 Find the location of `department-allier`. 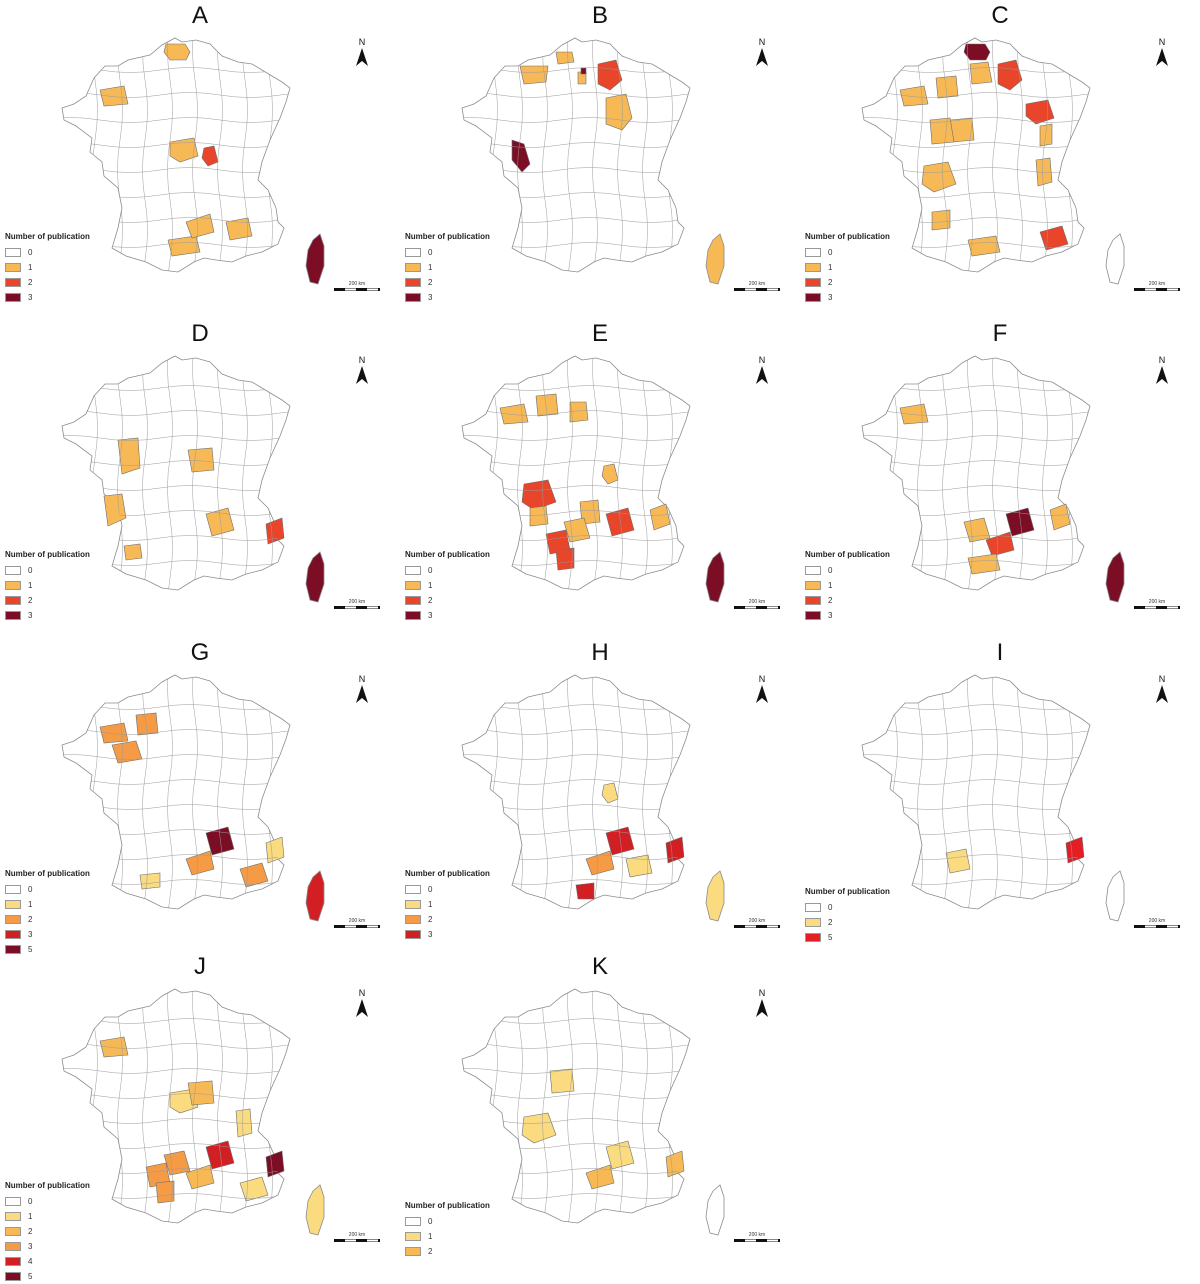

department-allier is located at coordinates (201, 1093).